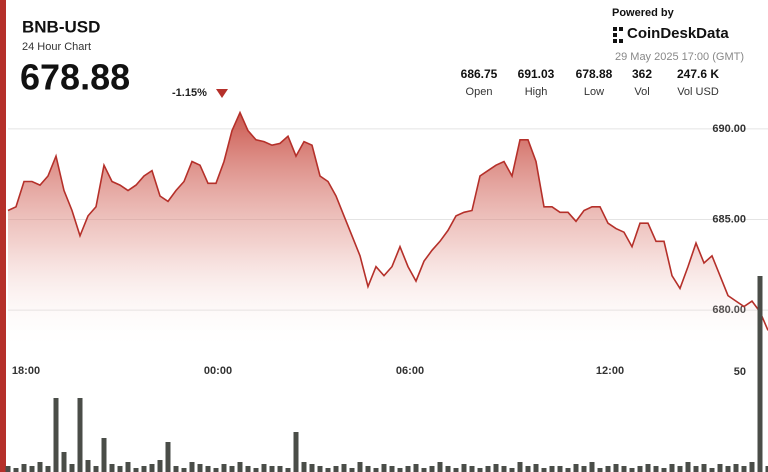  Describe the element at coordinates (26, 371) in the screenshot. I see `x-tick-label: 18:00` at that location.